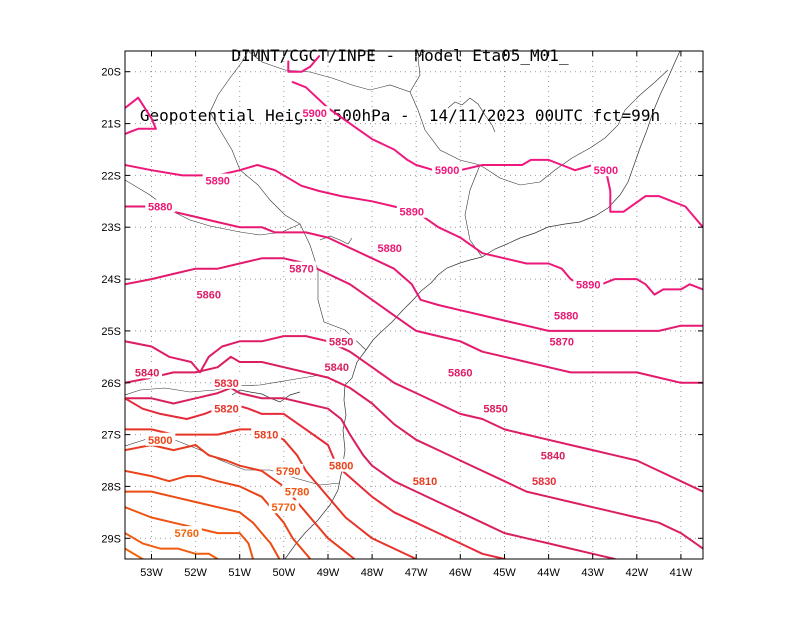  What do you see at coordinates (111, 384) in the screenshot?
I see `y-tick-label: 26S` at bounding box center [111, 384].